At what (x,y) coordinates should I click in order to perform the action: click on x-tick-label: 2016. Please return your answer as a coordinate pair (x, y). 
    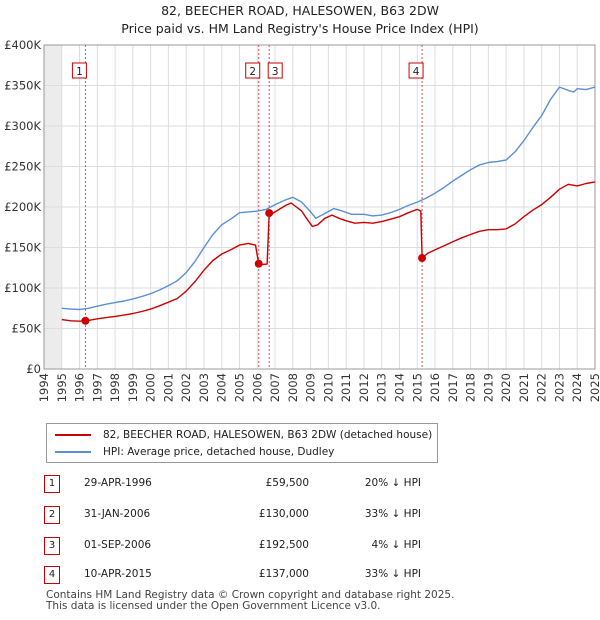
    Looking at the image, I should click on (435, 387).